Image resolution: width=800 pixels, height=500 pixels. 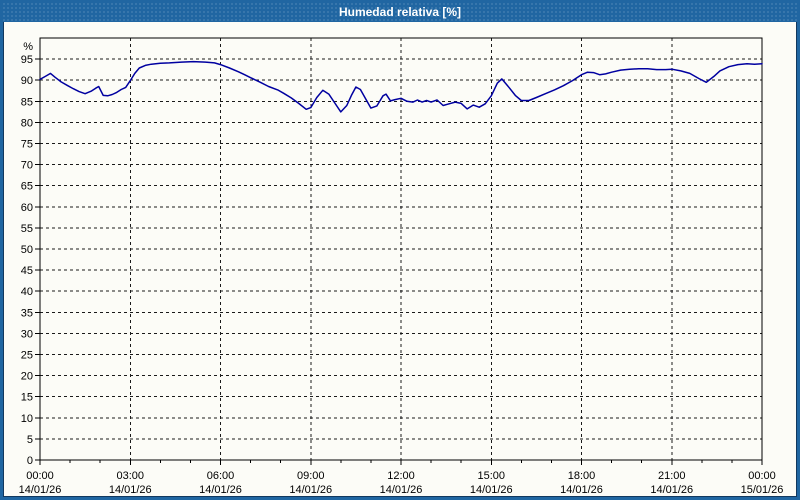 I want to click on y-tick-label: 30, so click(x=27, y=334).